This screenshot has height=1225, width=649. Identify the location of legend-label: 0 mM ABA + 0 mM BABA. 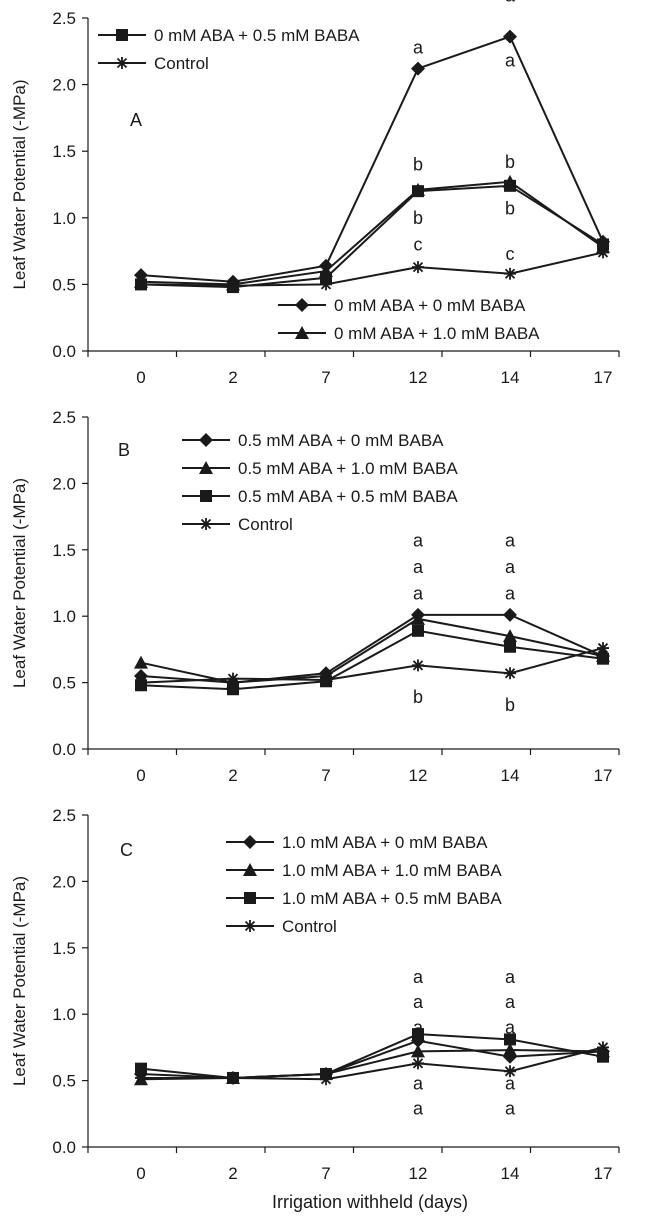
(430, 305).